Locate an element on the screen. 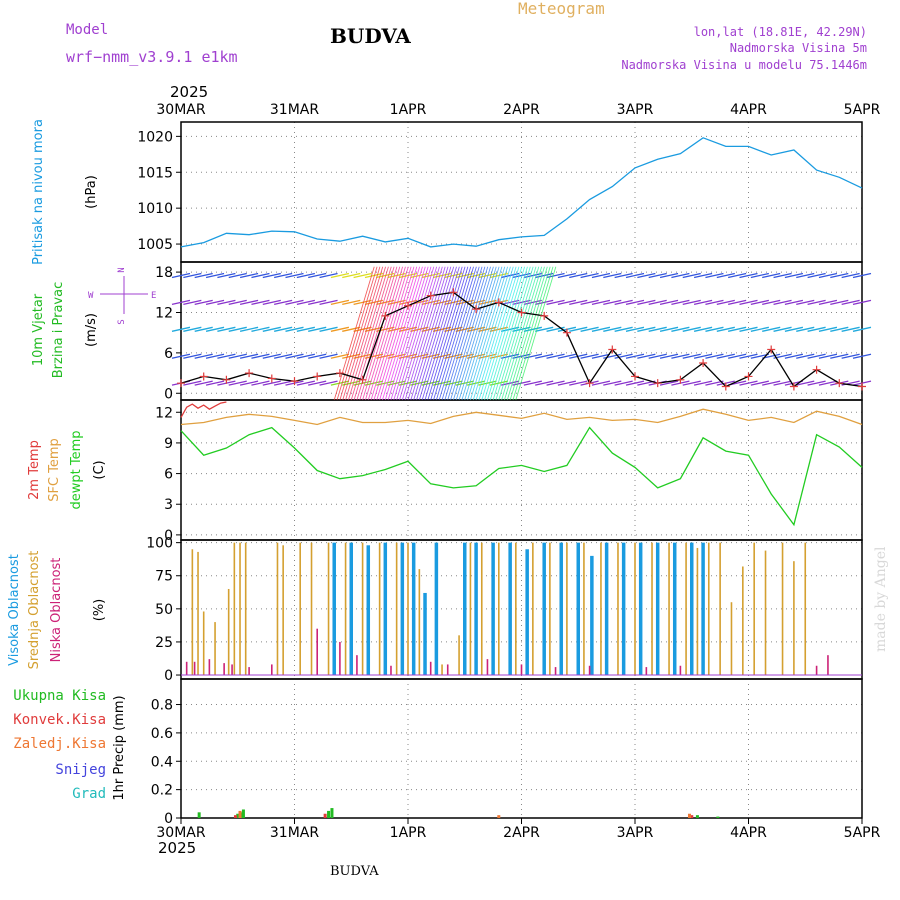 This screenshot has width=900, height=900. cloud-label-2: Niska Oblacnost is located at coordinates (56, 610).